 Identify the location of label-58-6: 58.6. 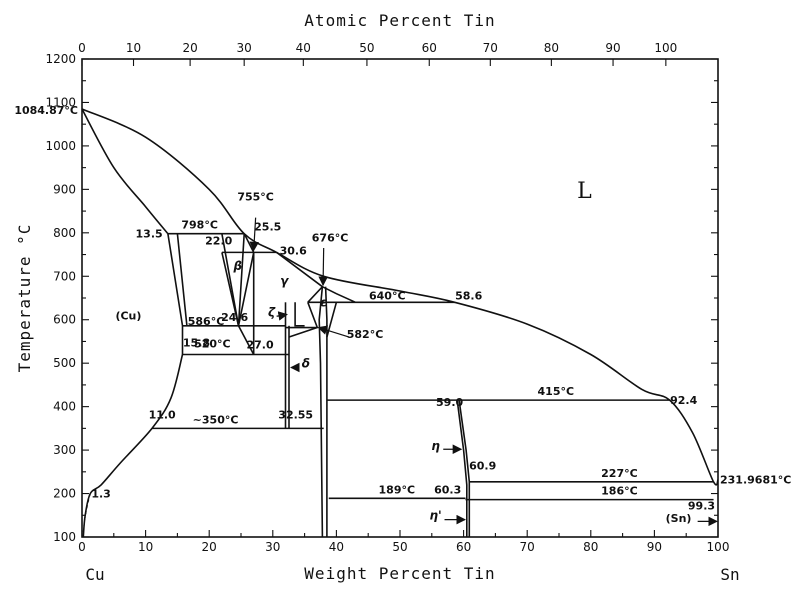
(468, 295).